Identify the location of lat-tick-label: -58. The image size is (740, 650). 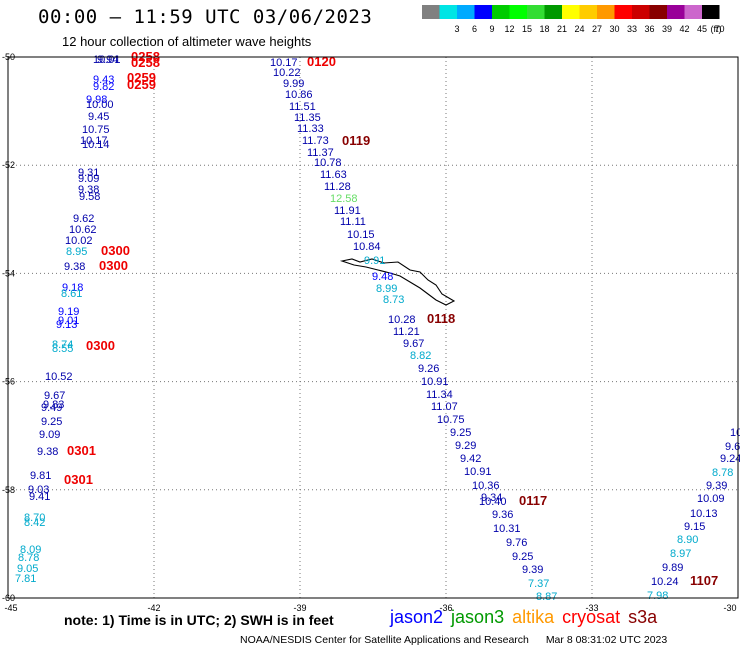
(8, 490).